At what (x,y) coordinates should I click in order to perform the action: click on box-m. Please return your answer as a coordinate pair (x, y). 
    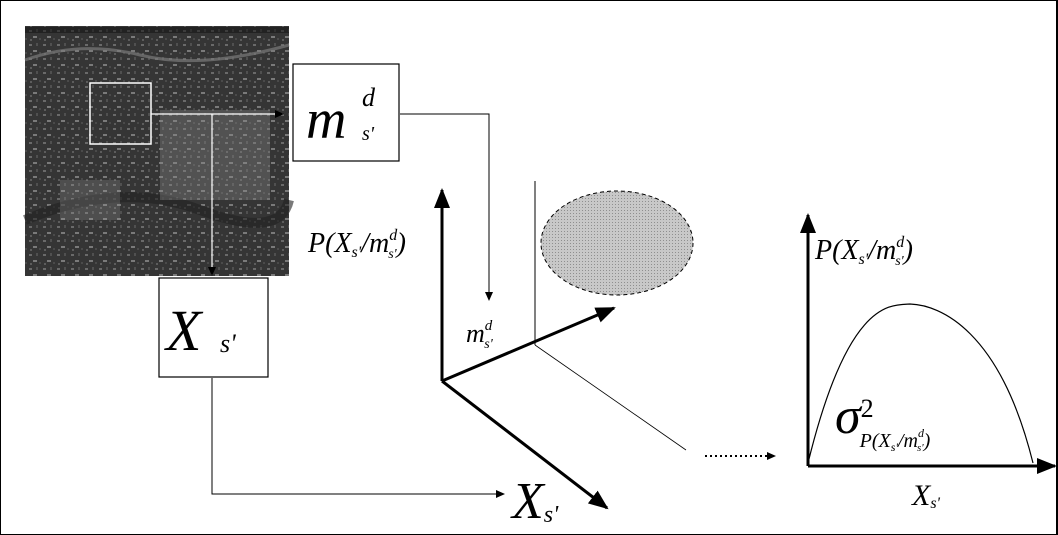
    Looking at the image, I should click on (346, 112).